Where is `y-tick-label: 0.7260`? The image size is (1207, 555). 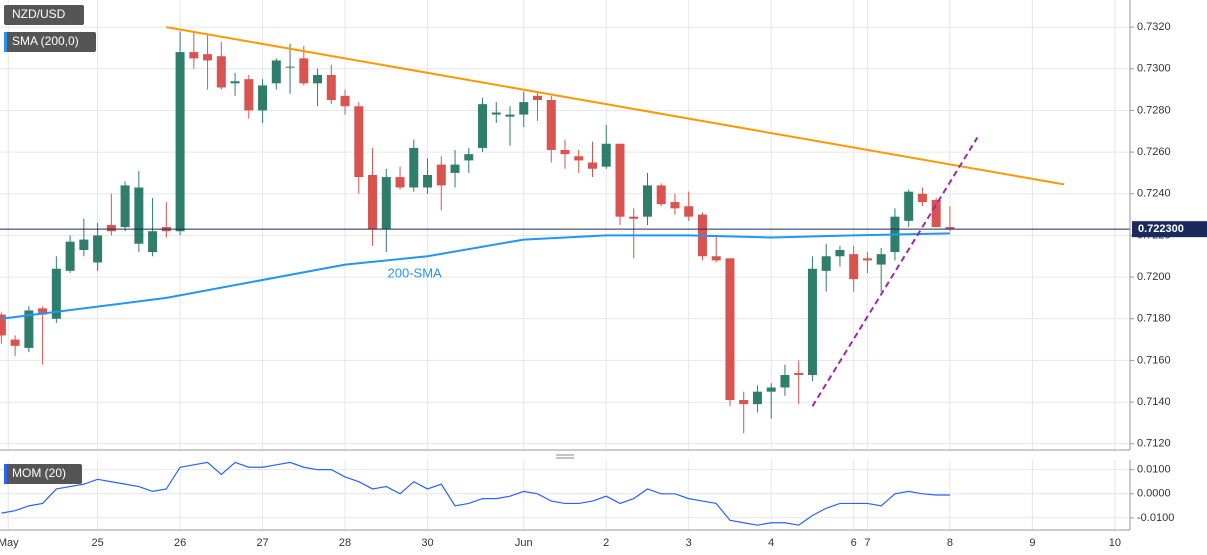
y-tick-label: 0.7260 is located at coordinates (1154, 152).